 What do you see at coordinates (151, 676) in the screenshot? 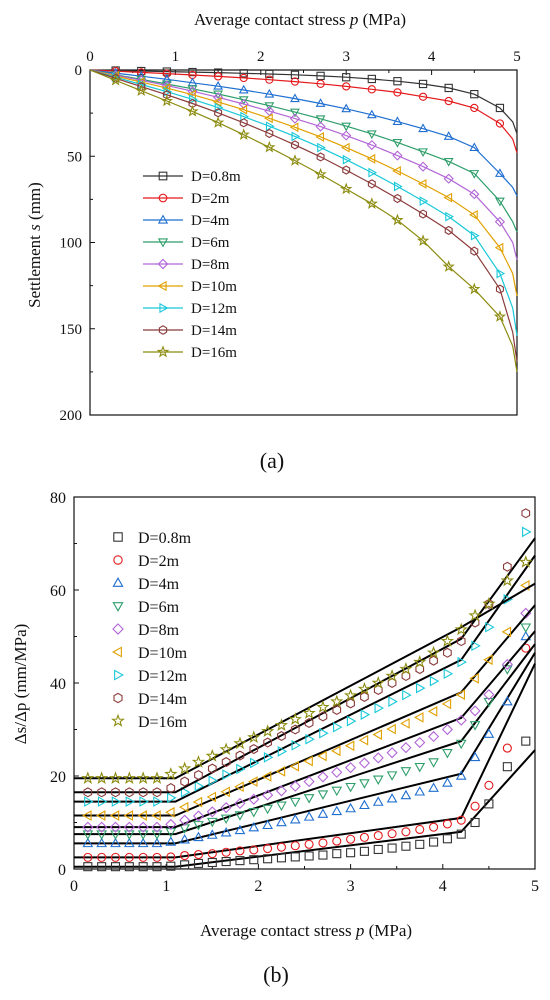
I see `chart-b-legend-entry: D=12m` at bounding box center [151, 676].